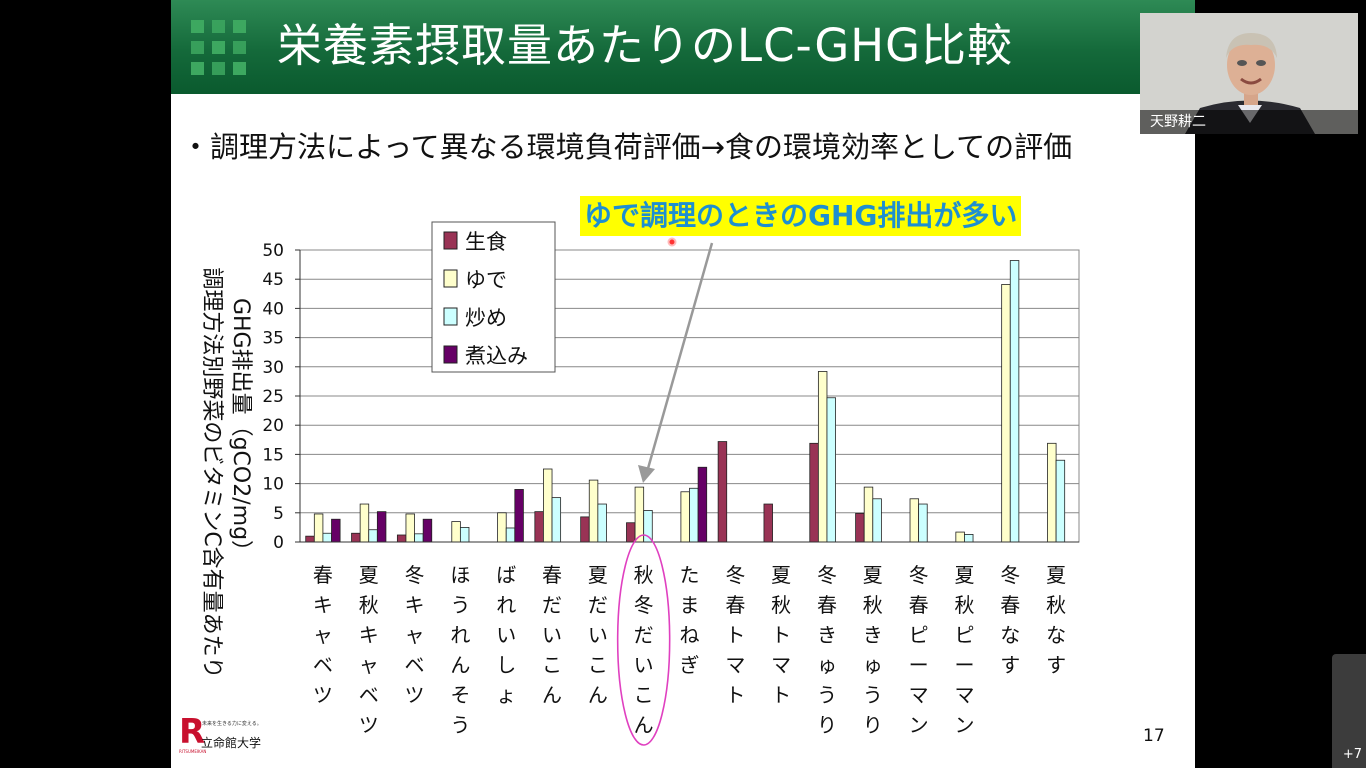 The width and height of the screenshot is (1366, 768). What do you see at coordinates (627, 147) in the screenshot?
I see `bullet-text: ・調理方法によって異なる環境負荷評価→食の環境効率としての評価` at bounding box center [627, 147].